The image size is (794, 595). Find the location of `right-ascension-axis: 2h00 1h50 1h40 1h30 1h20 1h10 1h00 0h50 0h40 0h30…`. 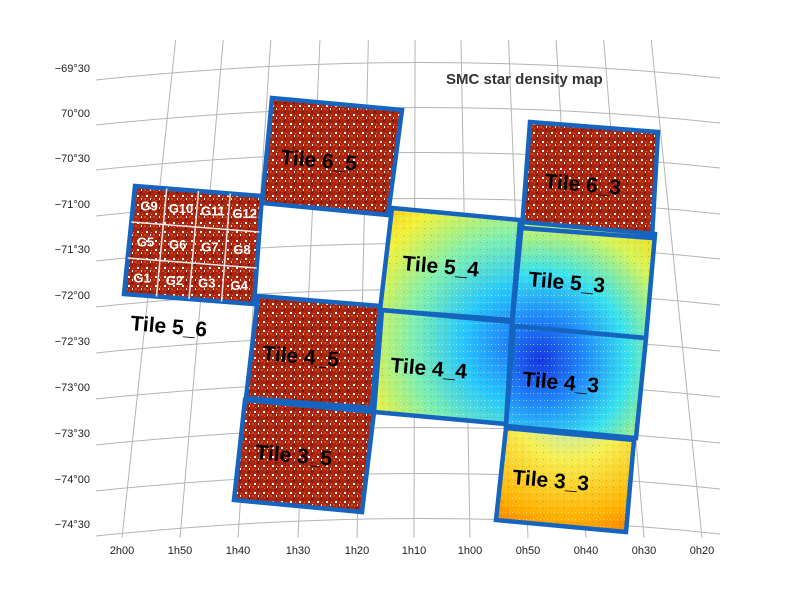

right-ascension-axis: 2h00 1h50 1h40 1h30 1h20 1h10 1h00 0h50 0h40 0h30… is located at coordinates (412, 551).